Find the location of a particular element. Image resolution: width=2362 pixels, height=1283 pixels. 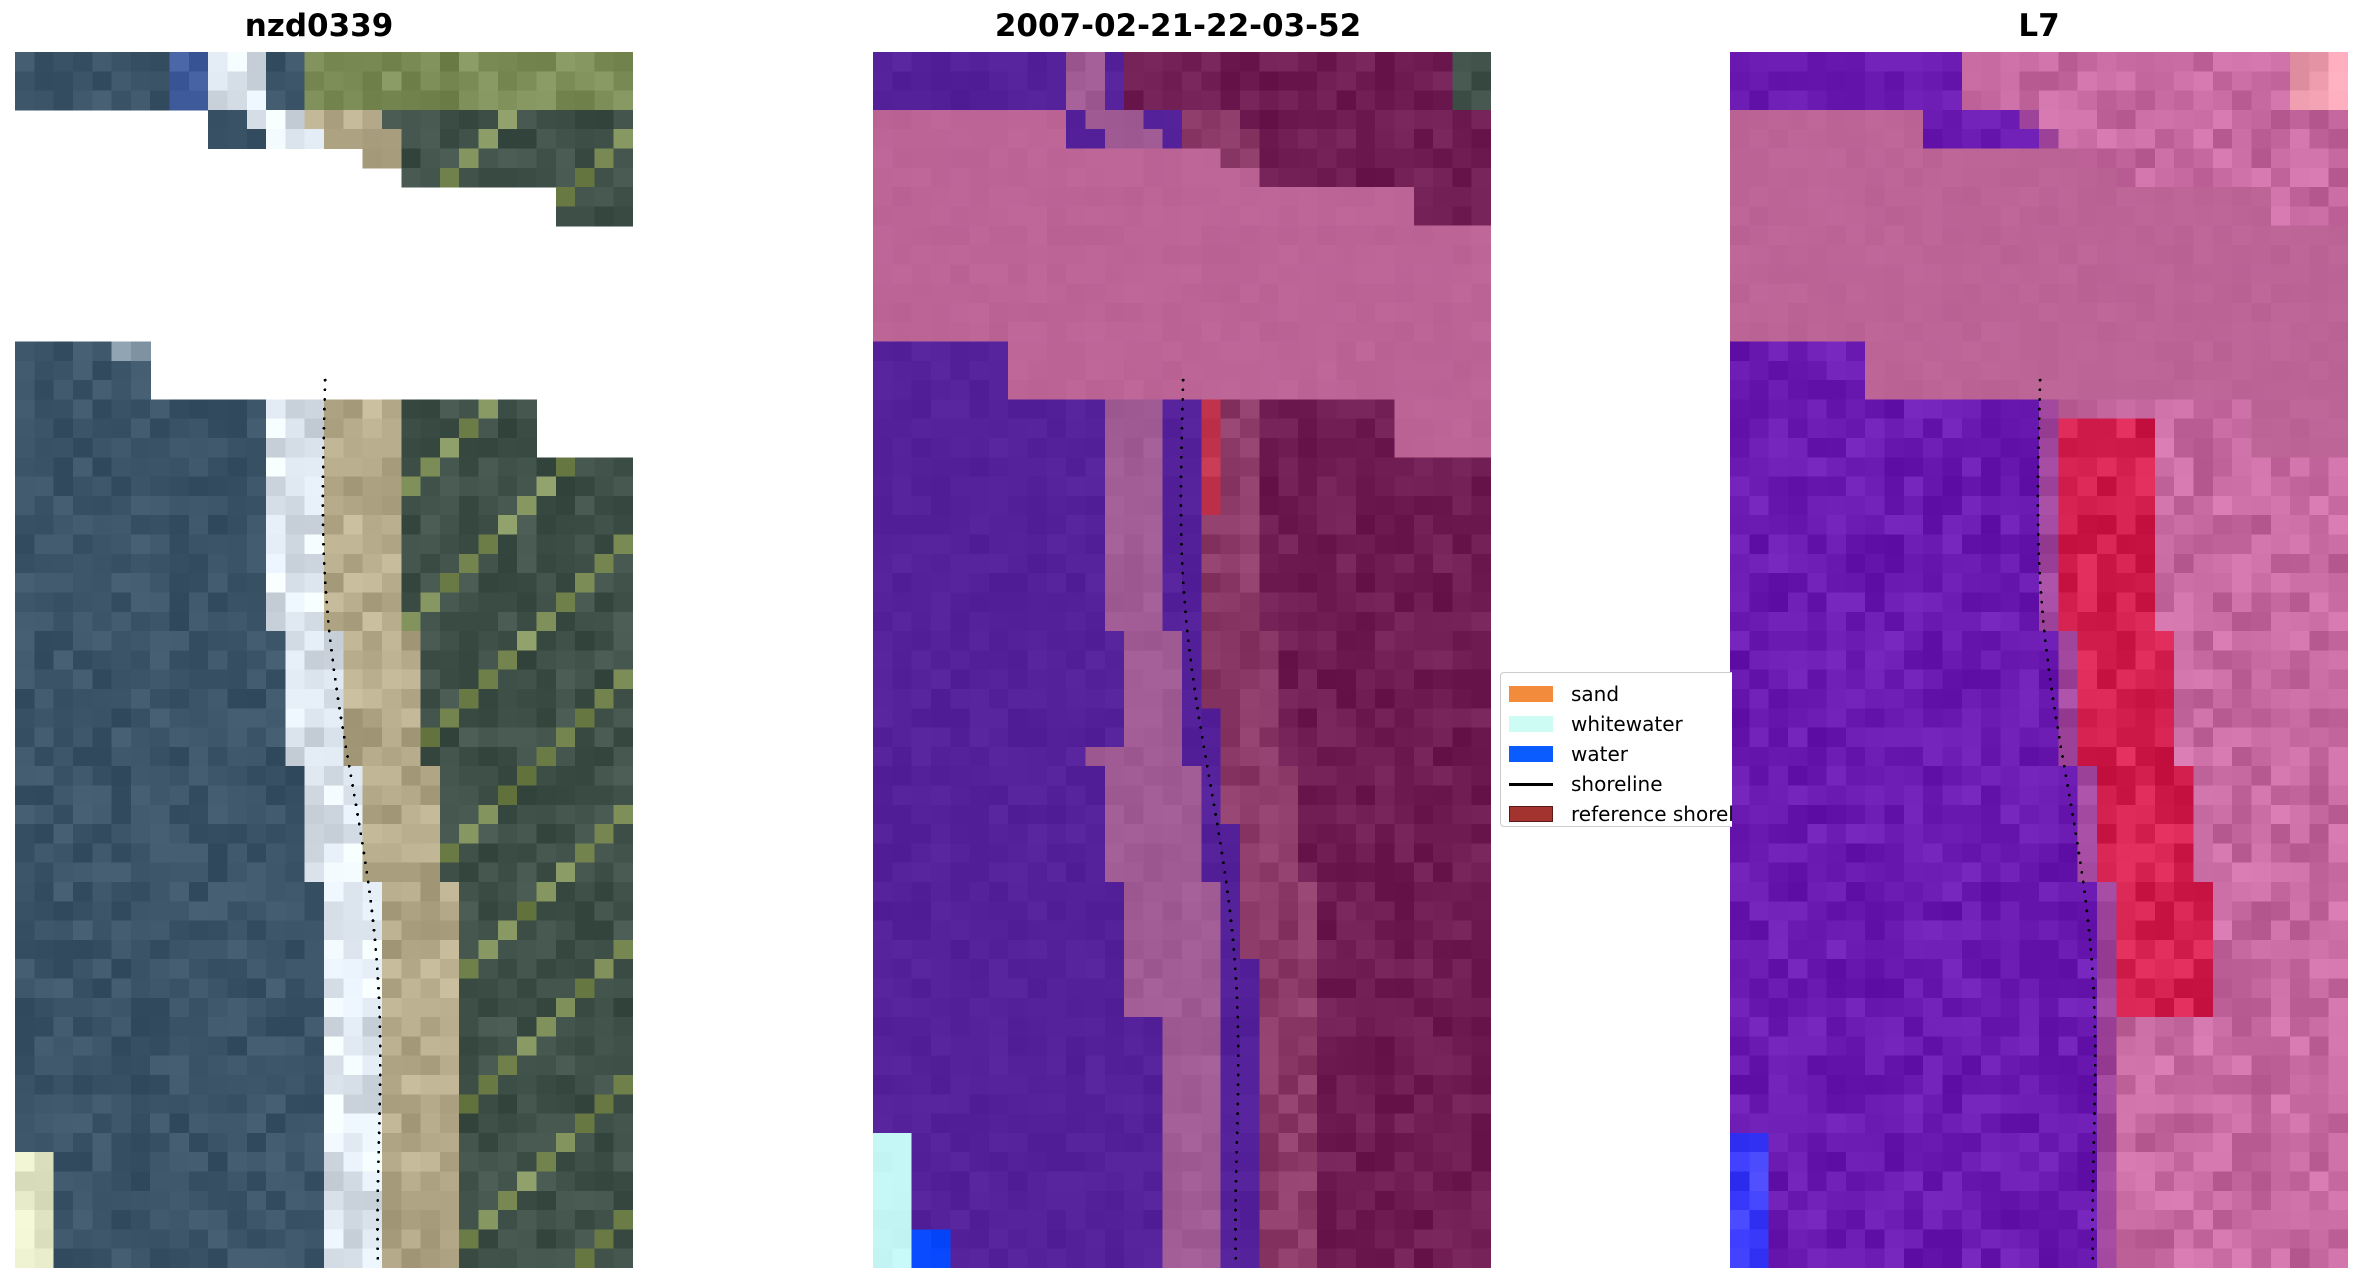

legend-item-shoreline: shoreline is located at coordinates (1586, 784).